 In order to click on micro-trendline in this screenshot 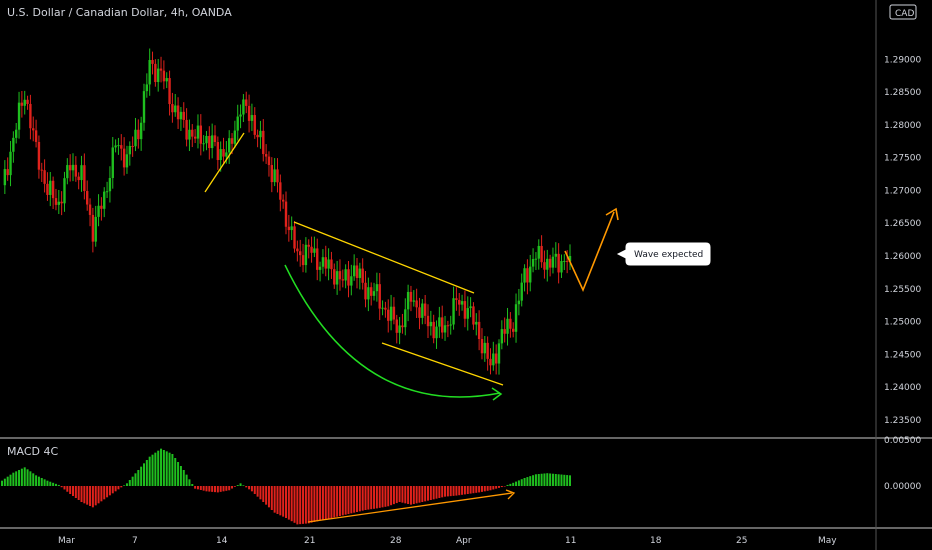, I will do `click(224, 162)`.